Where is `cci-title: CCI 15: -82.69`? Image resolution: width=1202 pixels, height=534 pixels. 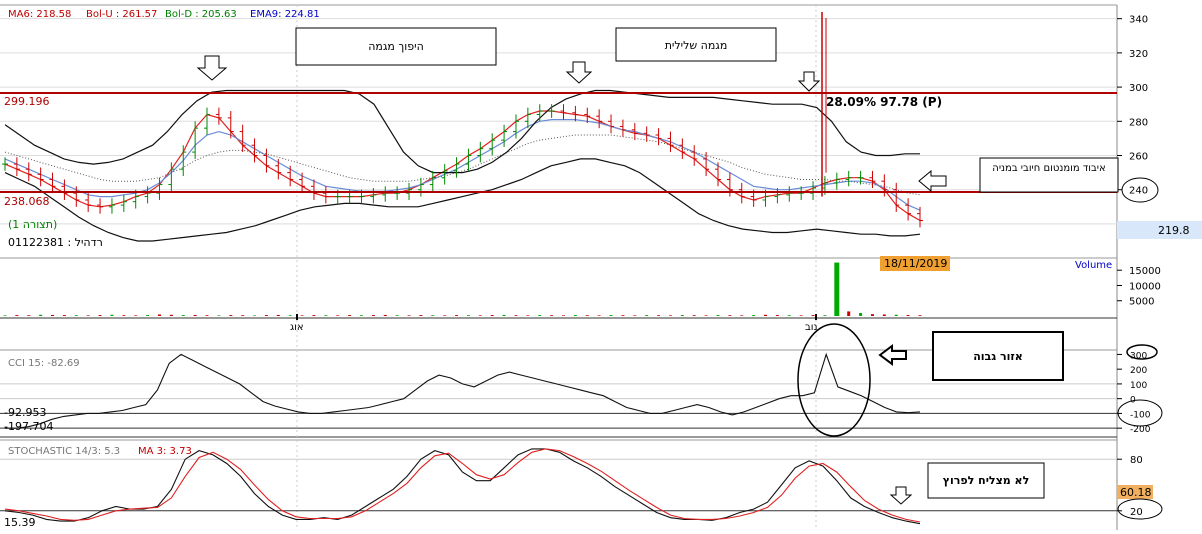 cci-title: CCI 15: -82.69 is located at coordinates (44, 363).